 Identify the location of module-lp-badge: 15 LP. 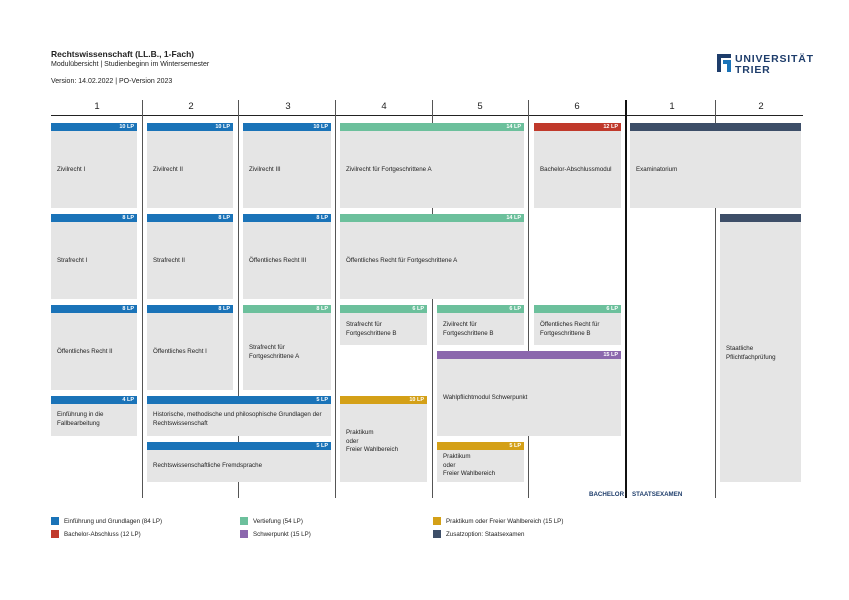
(529, 355).